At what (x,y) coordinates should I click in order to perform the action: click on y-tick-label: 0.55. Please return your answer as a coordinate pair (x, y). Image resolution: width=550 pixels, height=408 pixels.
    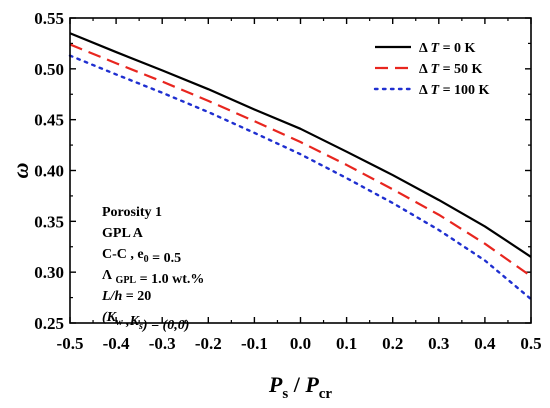
    Looking at the image, I should click on (49, 18).